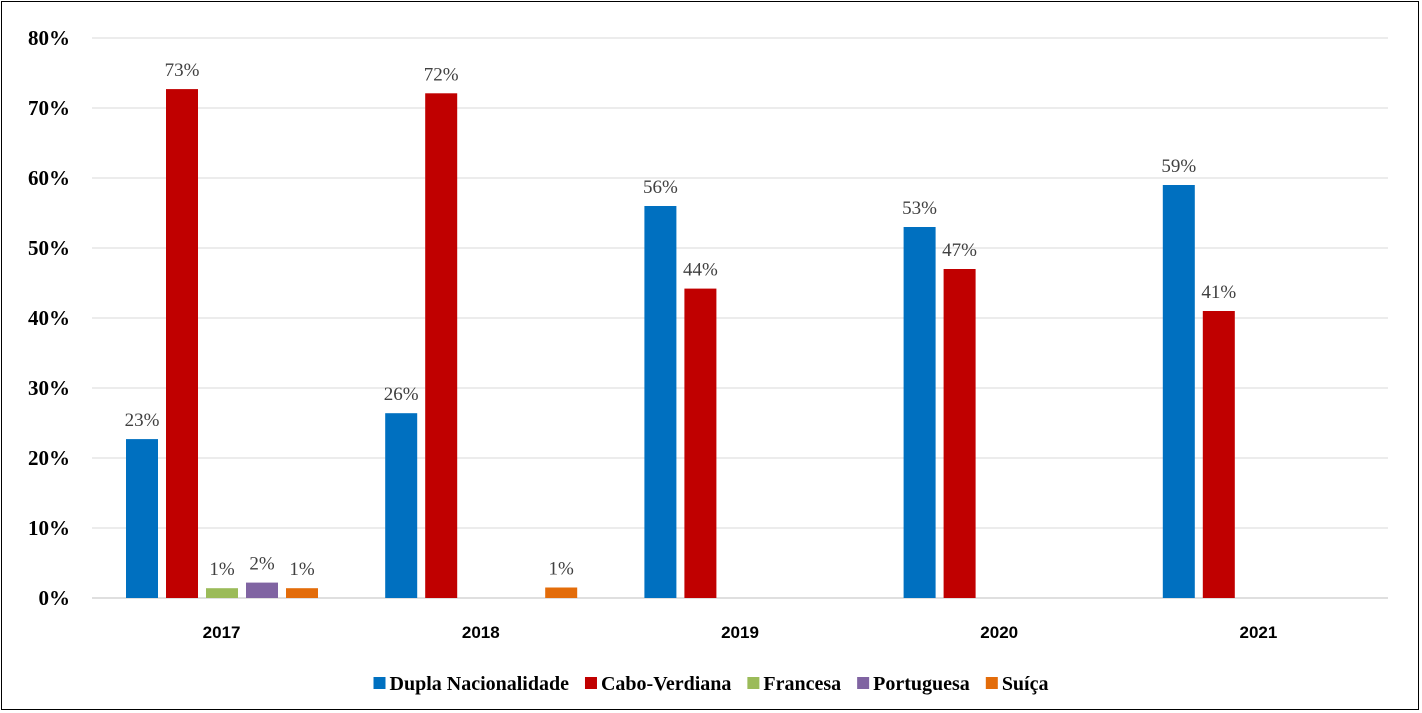 This screenshot has width=1422, height=713. I want to click on data-label: 72%, so click(441, 74).